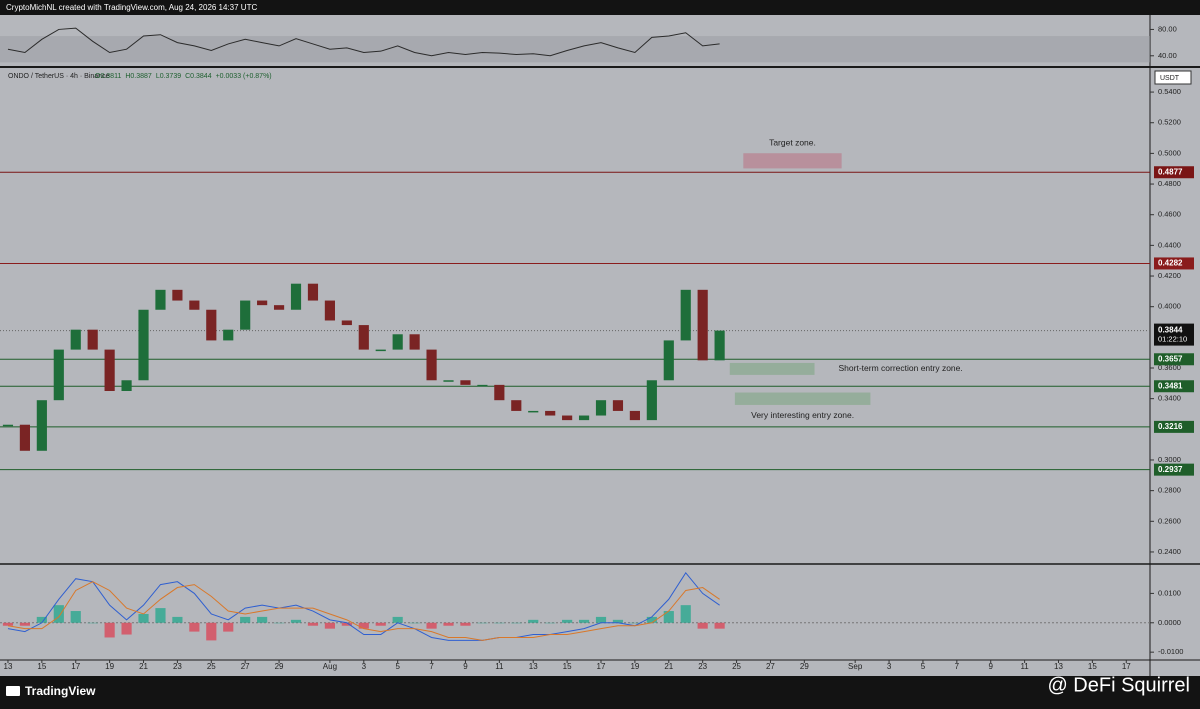 Image resolution: width=1200 pixels, height=709 pixels. Describe the element at coordinates (13, 691) in the screenshot. I see `footer-logo` at that location.